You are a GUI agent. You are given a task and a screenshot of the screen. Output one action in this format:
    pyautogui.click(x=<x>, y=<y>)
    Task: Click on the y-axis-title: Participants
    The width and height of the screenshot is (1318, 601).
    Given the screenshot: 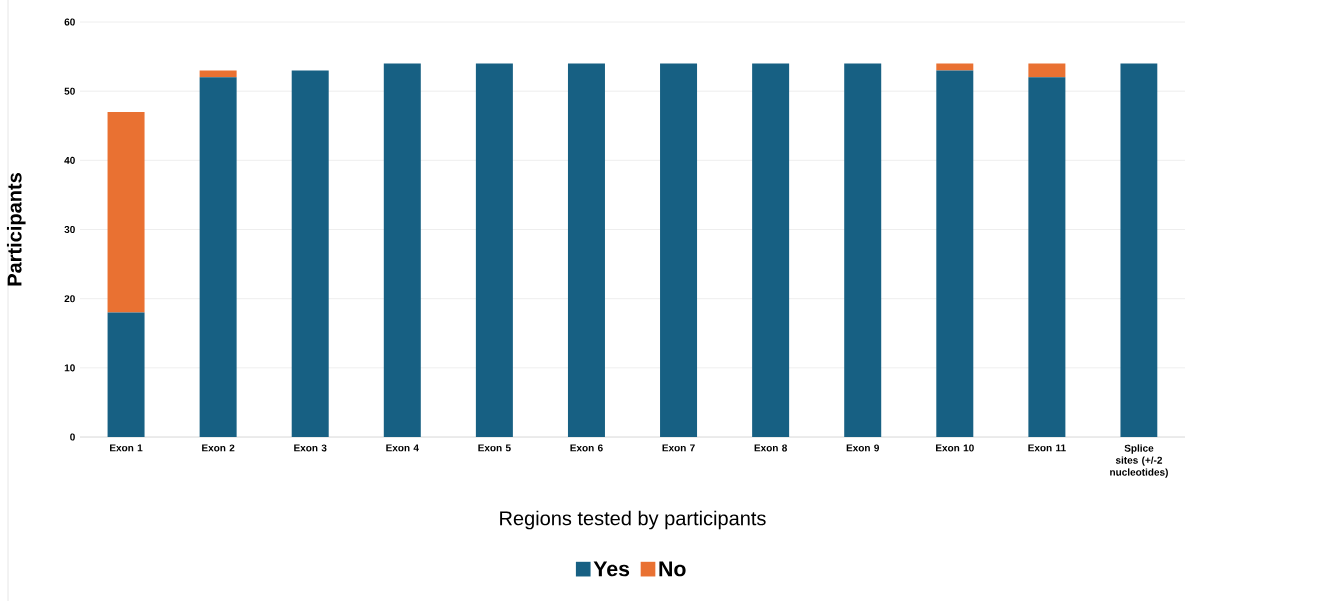 What is the action you would take?
    pyautogui.click(x=16, y=229)
    